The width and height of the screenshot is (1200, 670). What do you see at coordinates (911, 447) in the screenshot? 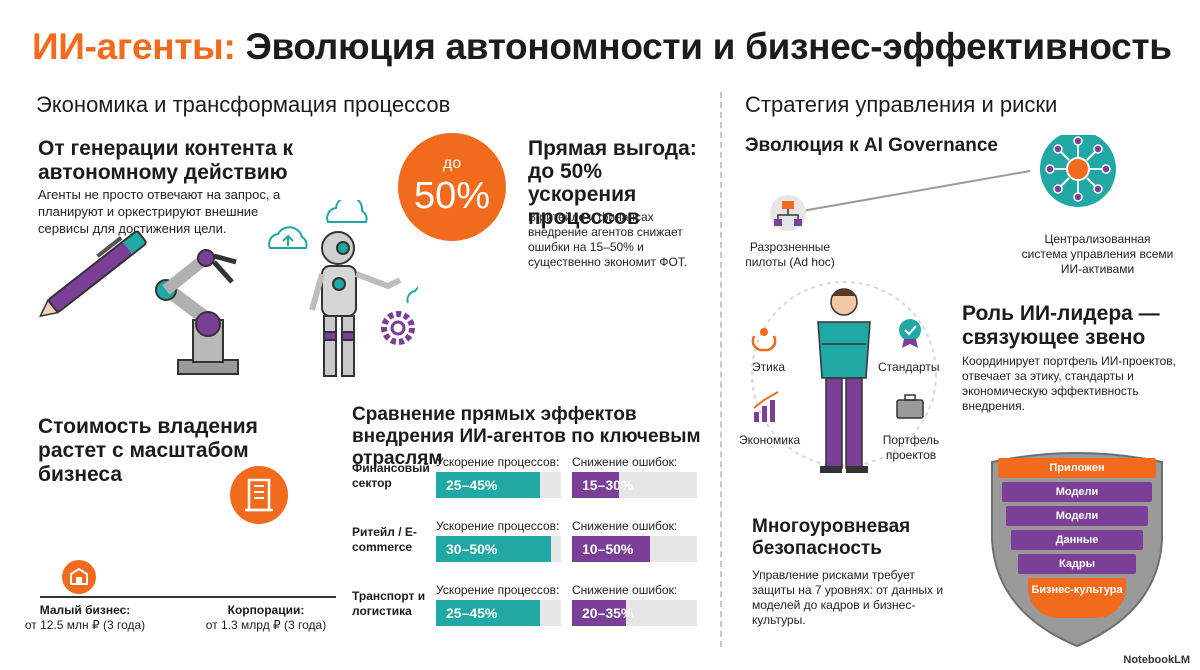
I see `role-portfolio-label: Портфель проектов` at bounding box center [911, 447].